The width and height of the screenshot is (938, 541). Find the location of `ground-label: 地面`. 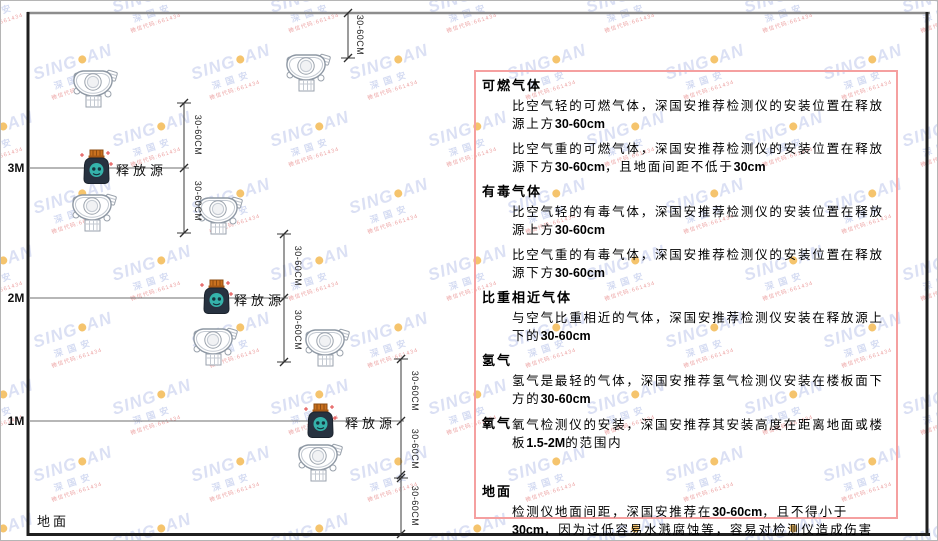

ground-label: 地面 is located at coordinates (53, 521).